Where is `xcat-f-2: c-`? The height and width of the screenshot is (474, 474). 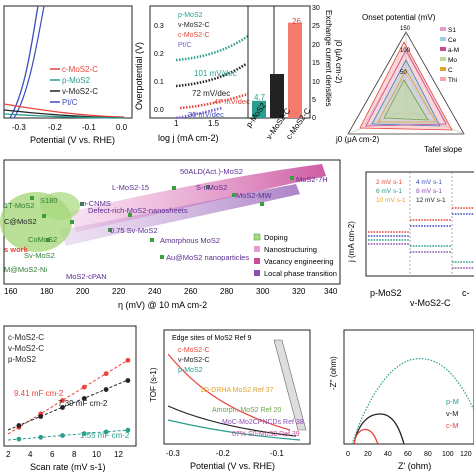 xcat-f-2: c- is located at coordinates (466, 293).